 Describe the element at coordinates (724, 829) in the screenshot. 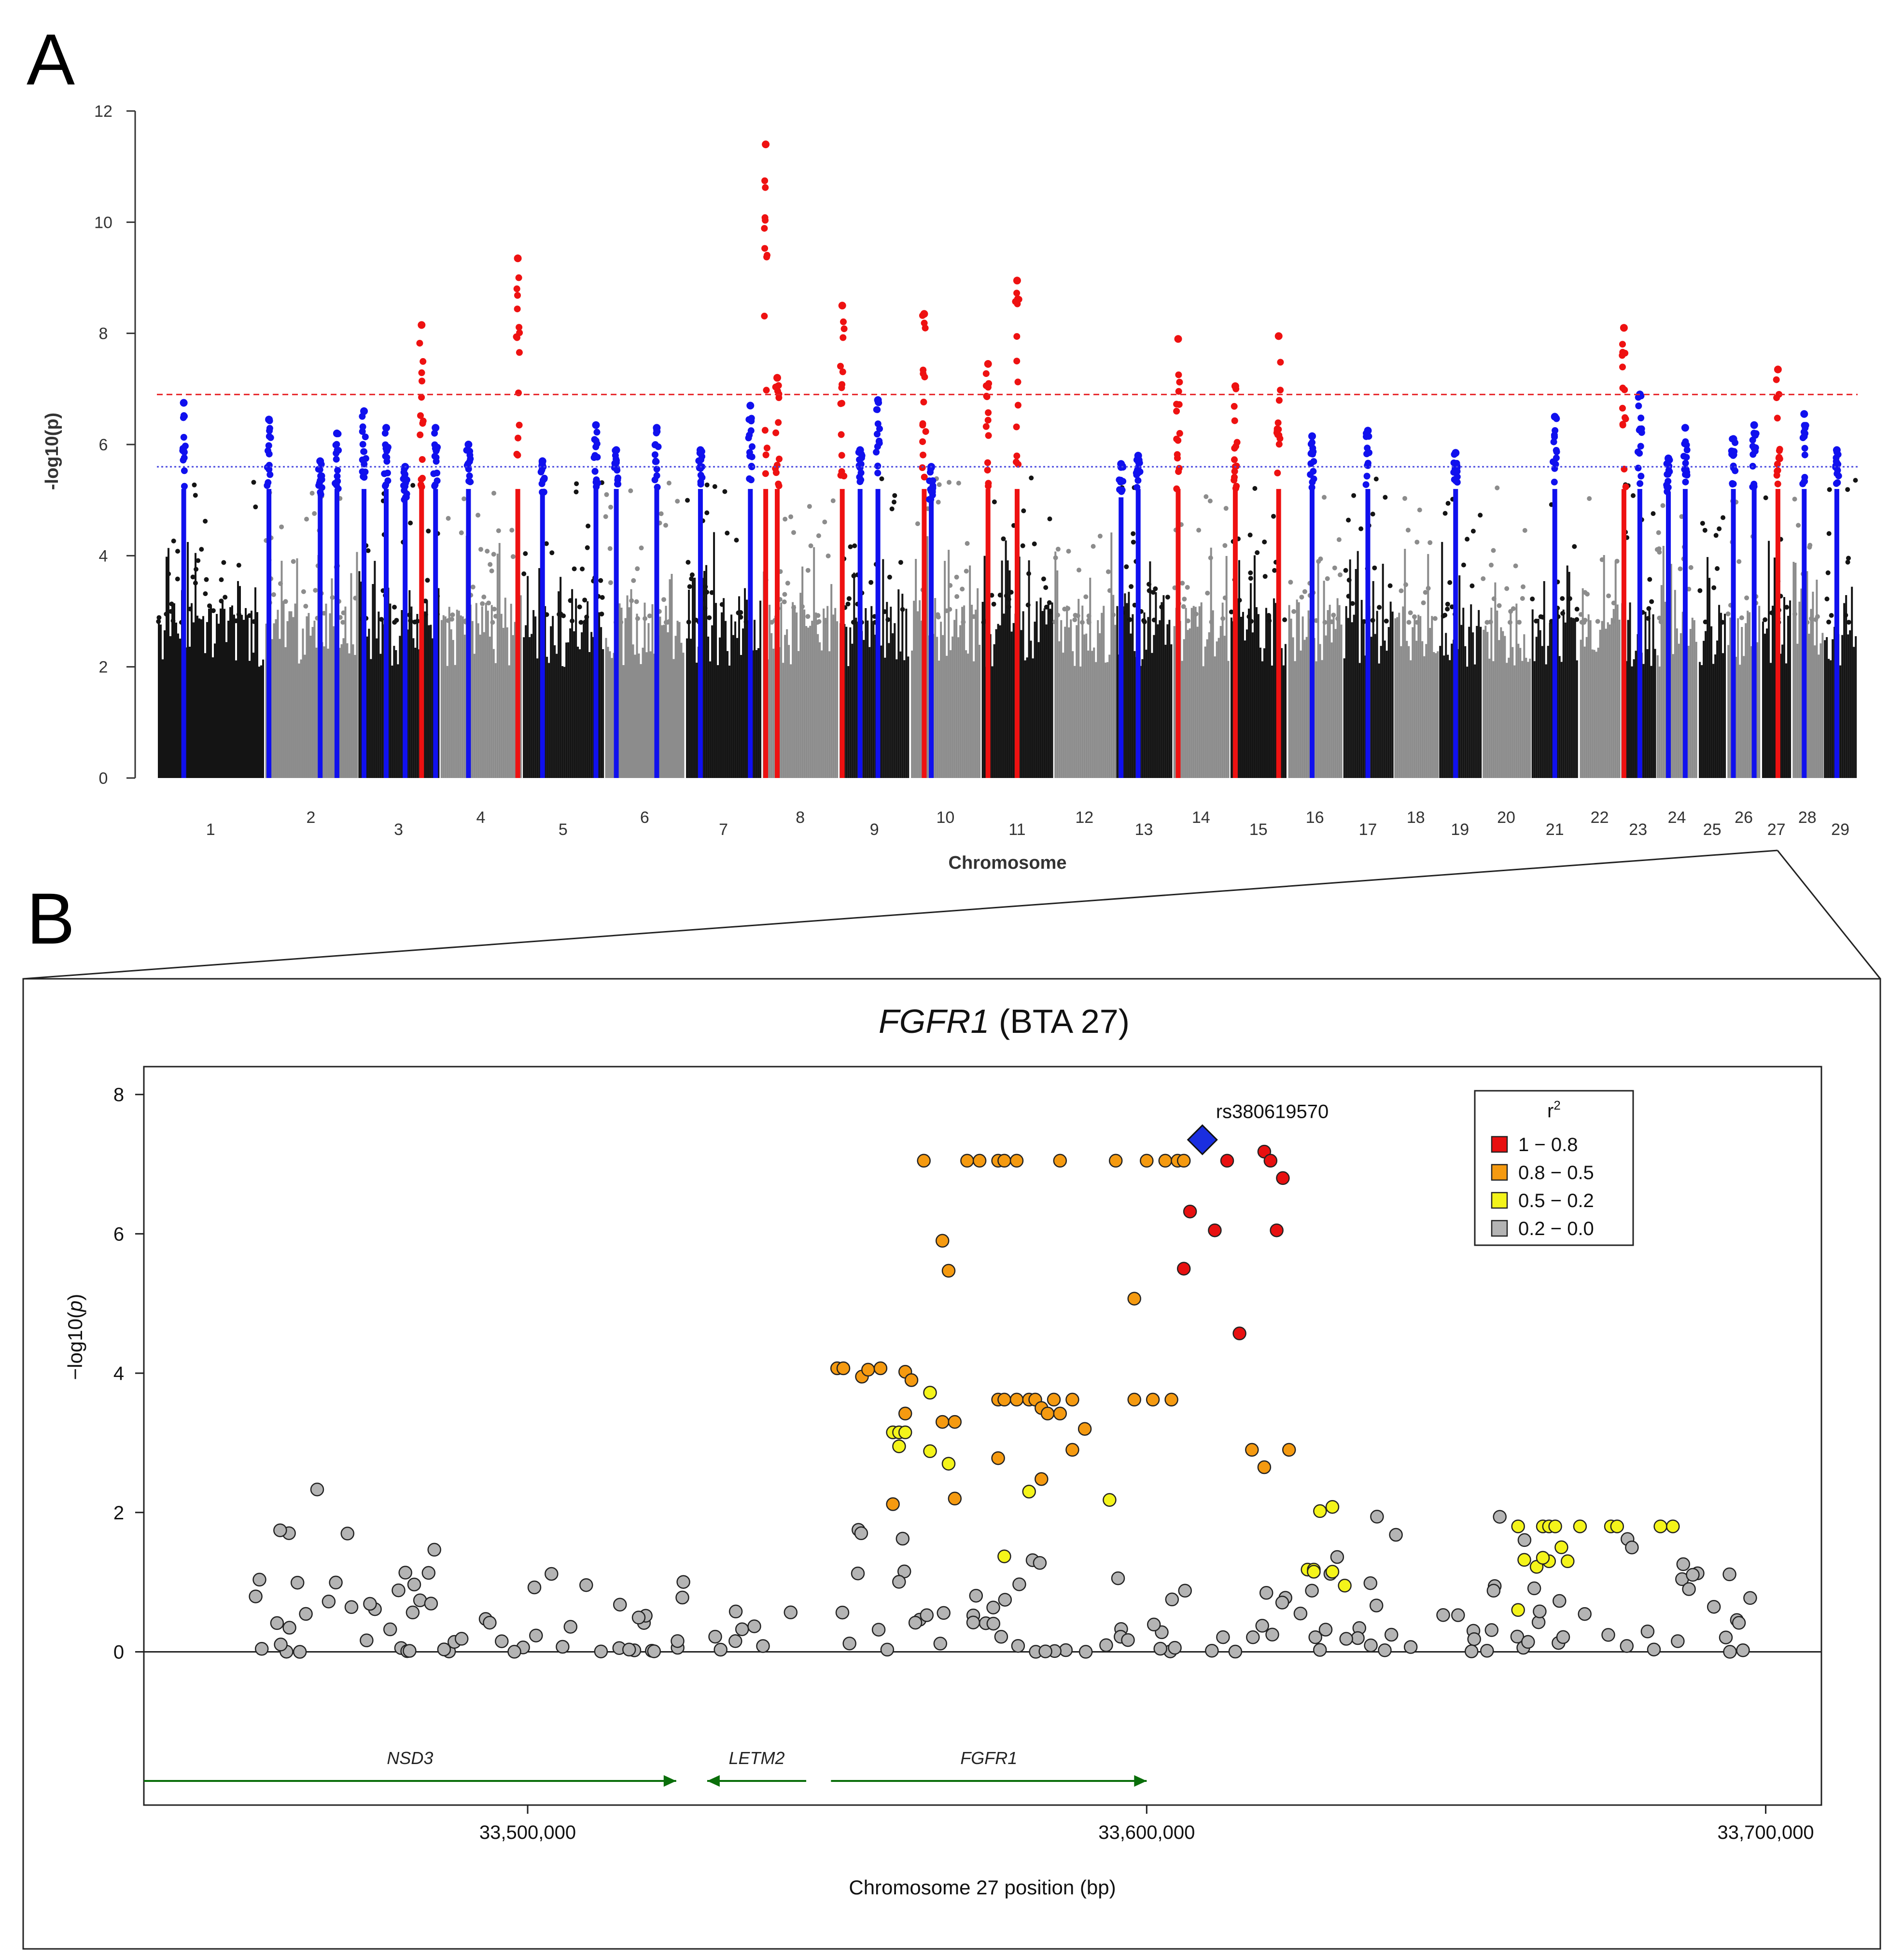

I see `chromosome-label-7: 7` at that location.